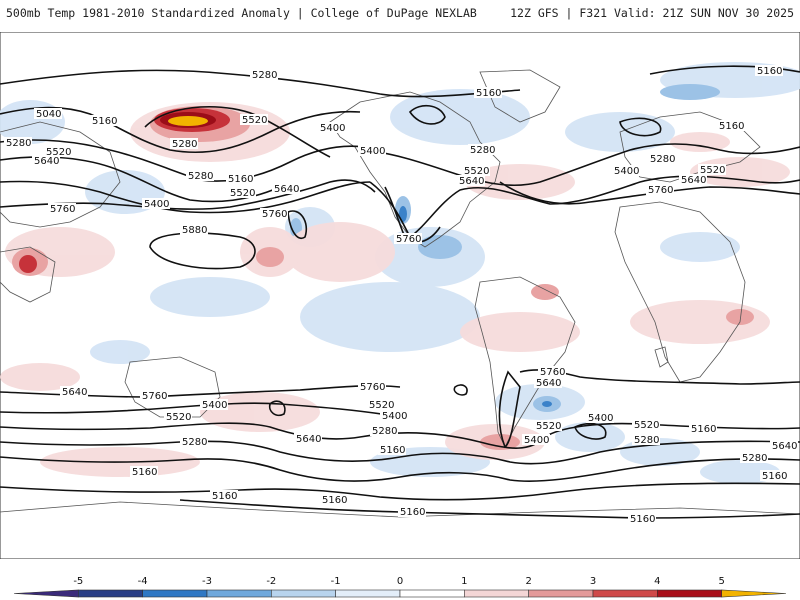 The height and width of the screenshot is (600, 800). I want to click on colorbar-tick-label: -3, so click(207, 581).